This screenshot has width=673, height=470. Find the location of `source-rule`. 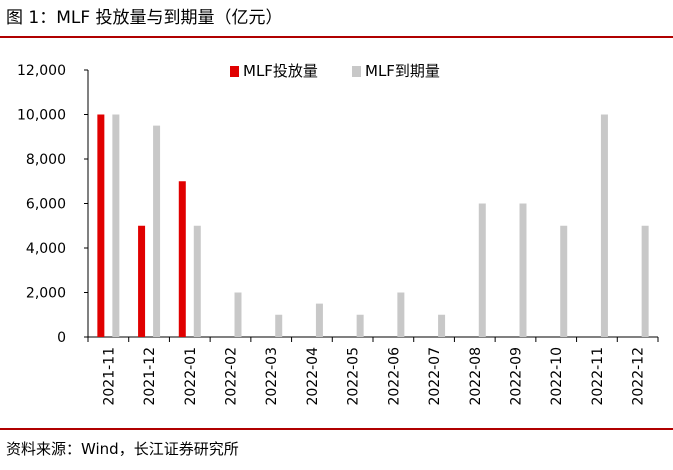

source-rule is located at coordinates (336, 429).